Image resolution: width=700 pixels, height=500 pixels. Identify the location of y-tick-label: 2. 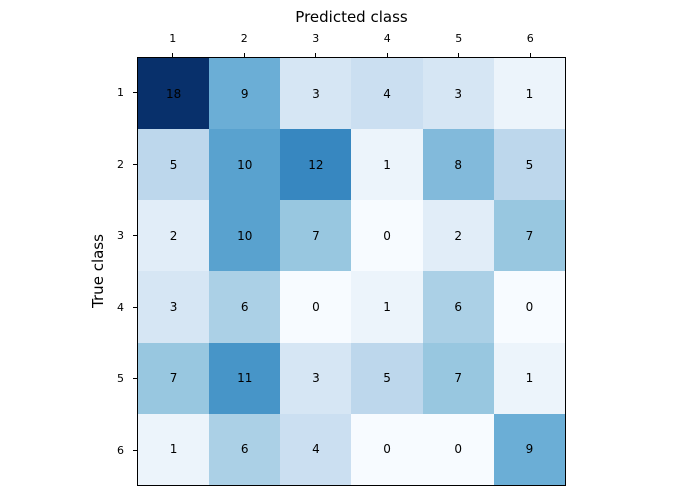
(120, 164).